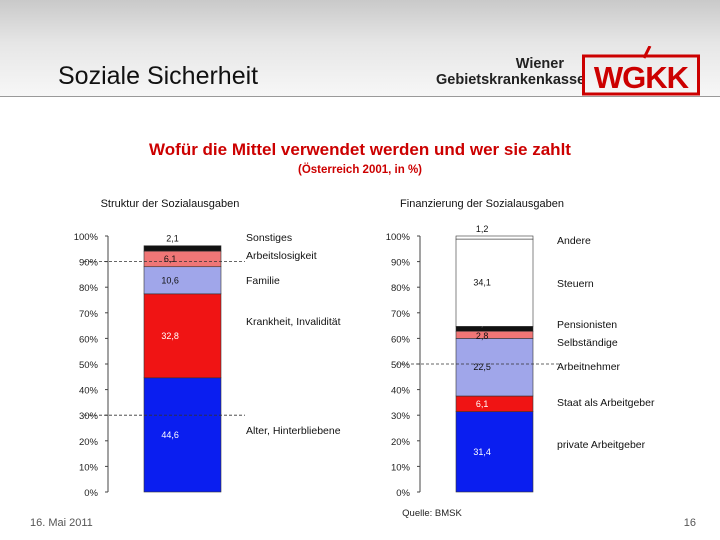 Image resolution: width=720 pixels, height=540 pixels. I want to click on data-label: 34,1, so click(482, 283).